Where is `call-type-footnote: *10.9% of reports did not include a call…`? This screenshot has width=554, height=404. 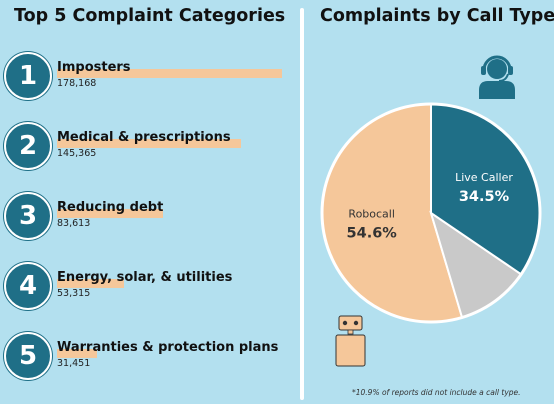 call-type-footnote: *10.9% of reports did not include a call… is located at coordinates (436, 392).